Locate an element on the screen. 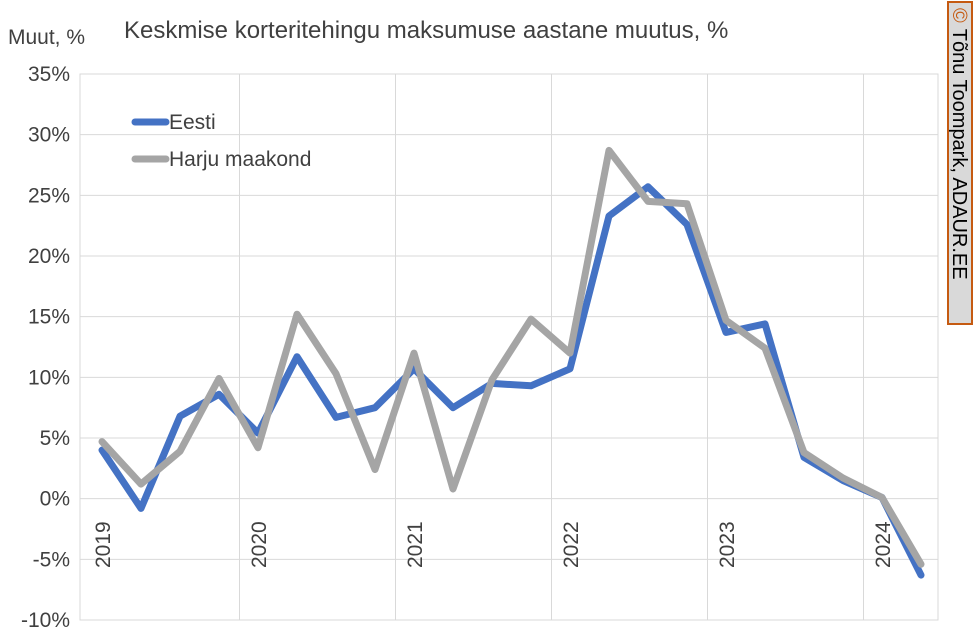  credit-text: © Tõnu Toompark, ADAUR.EE is located at coordinates (959, 144).